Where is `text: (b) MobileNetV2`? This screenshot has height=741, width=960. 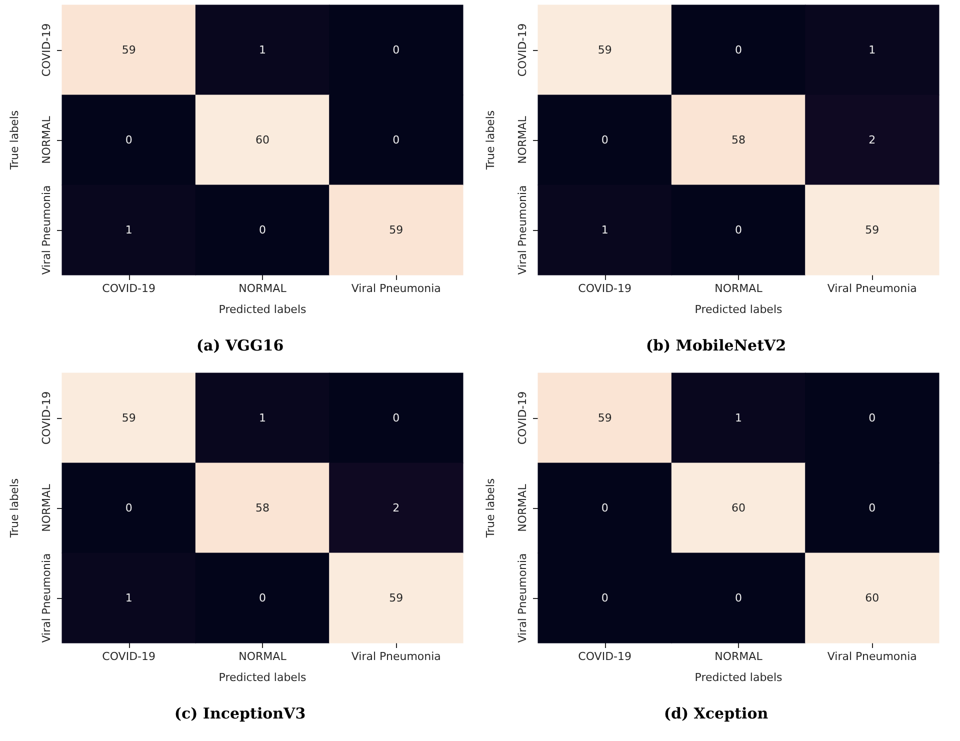 text: (b) MobileNetV2 is located at coordinates (716, 345).